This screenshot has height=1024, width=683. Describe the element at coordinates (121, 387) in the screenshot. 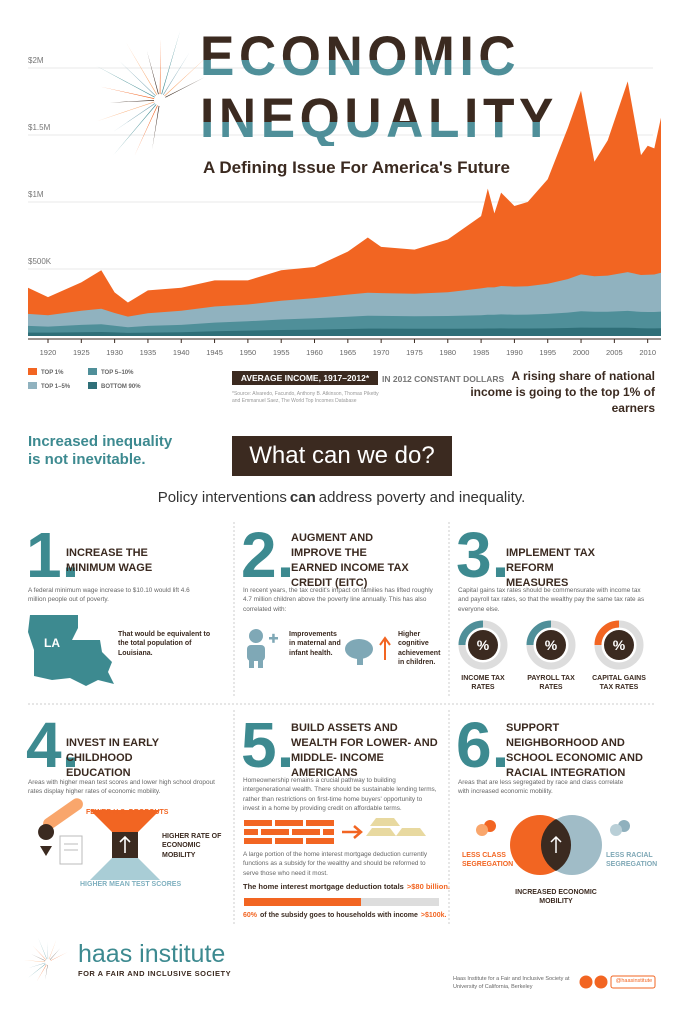

I see `legend-label: BOTTOM 90%` at that location.